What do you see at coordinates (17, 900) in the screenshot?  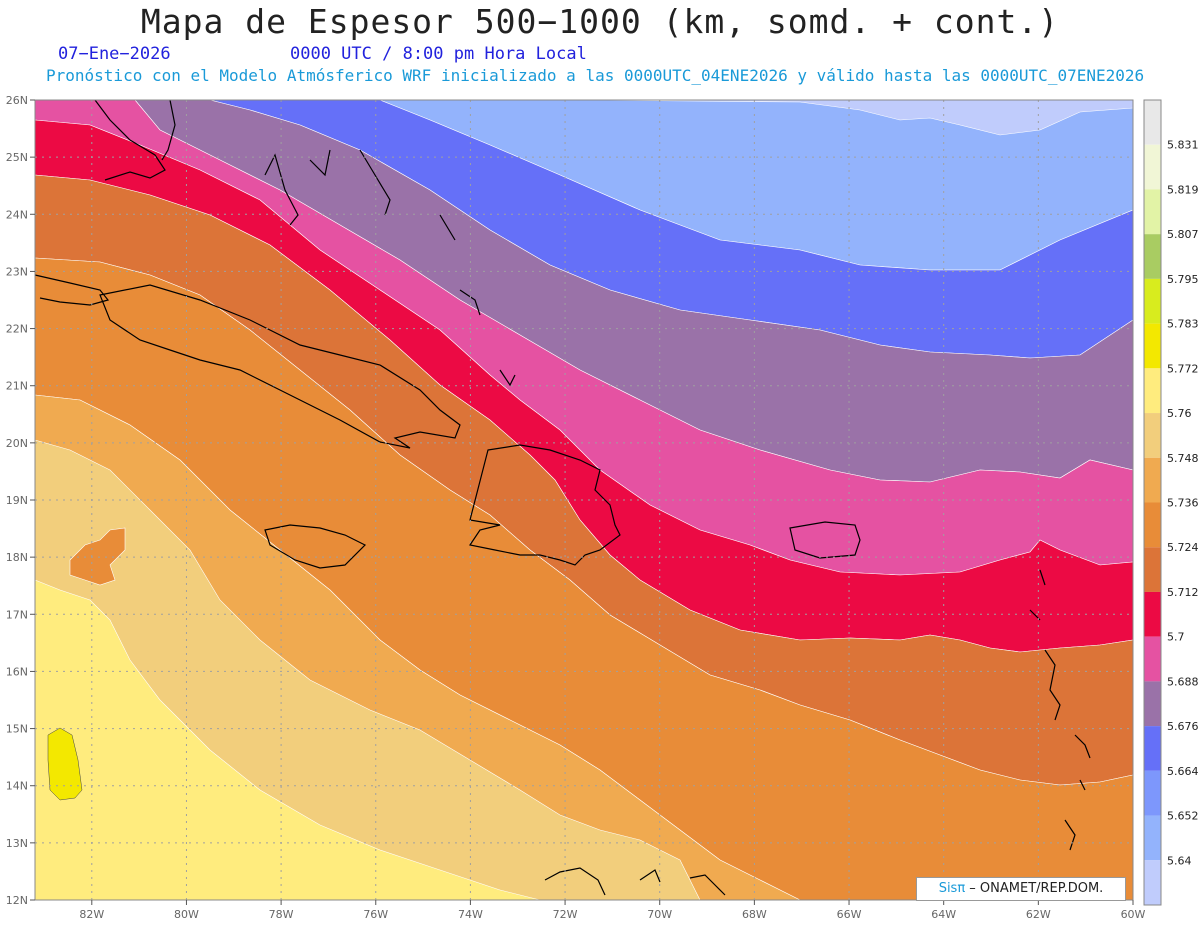 I see `lat-label: 12N` at bounding box center [17, 900].